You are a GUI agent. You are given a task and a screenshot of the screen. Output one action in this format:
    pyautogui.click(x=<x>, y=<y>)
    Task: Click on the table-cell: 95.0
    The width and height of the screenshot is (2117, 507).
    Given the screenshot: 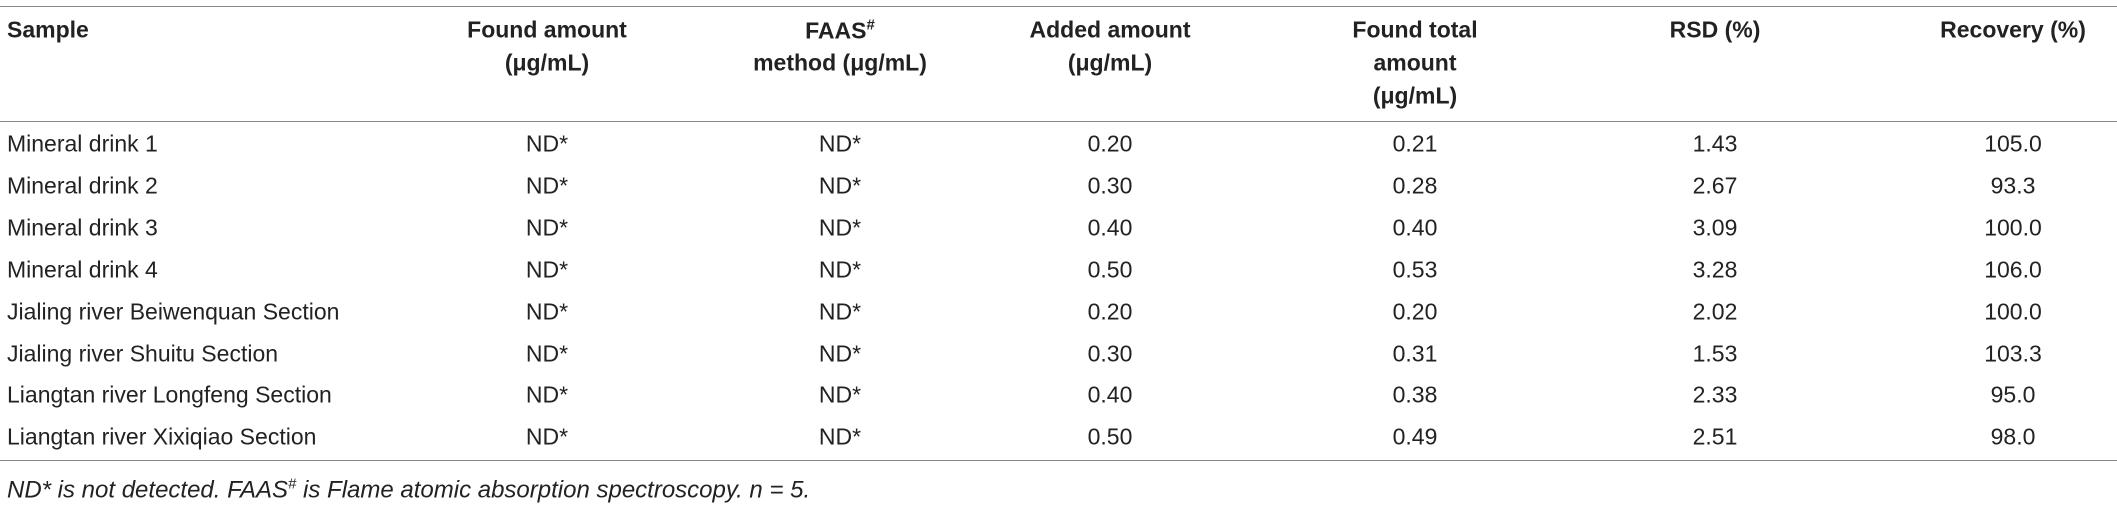 What is the action you would take?
    pyautogui.click(x=2013, y=394)
    